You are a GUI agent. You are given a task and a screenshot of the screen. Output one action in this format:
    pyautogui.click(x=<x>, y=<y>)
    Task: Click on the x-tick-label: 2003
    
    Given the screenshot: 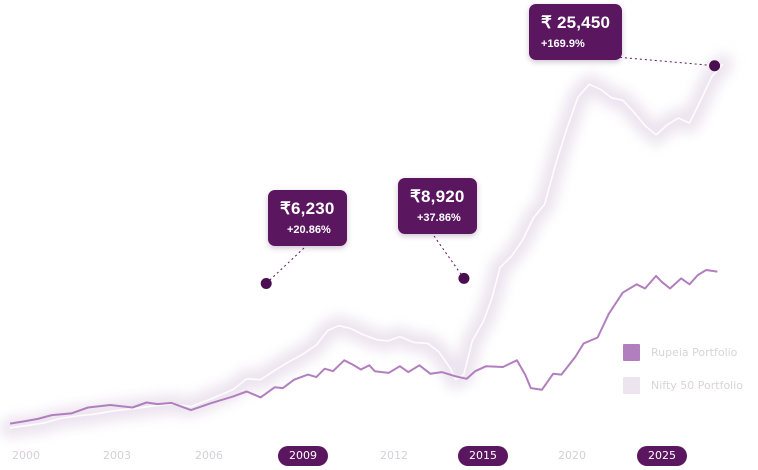 What is the action you would take?
    pyautogui.click(x=117, y=455)
    